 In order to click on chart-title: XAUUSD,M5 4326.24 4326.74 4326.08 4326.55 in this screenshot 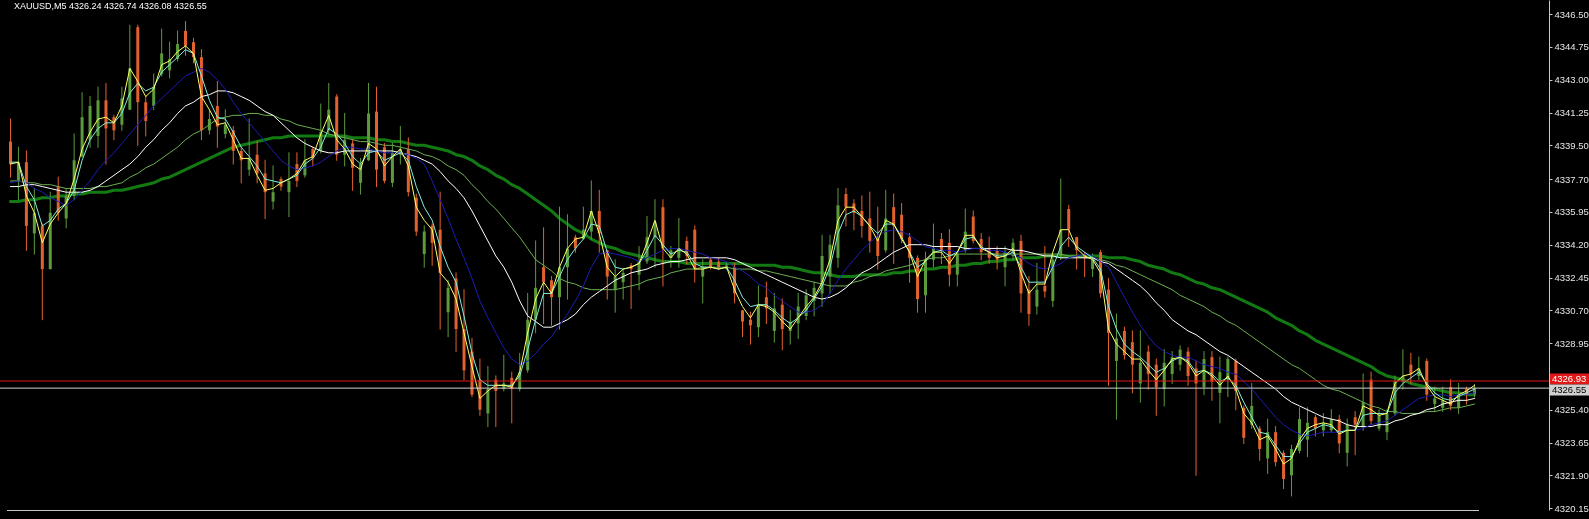, I will do `click(110, 6)`.